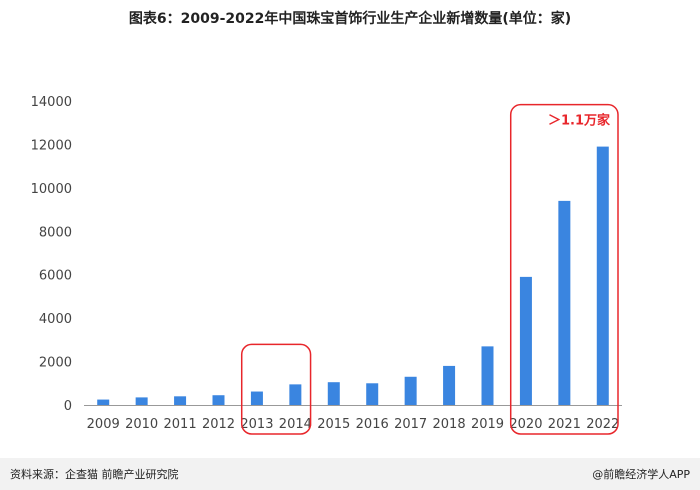 This screenshot has height=490, width=700. What do you see at coordinates (602, 275) in the screenshot?
I see `bar-2022` at bounding box center [602, 275].